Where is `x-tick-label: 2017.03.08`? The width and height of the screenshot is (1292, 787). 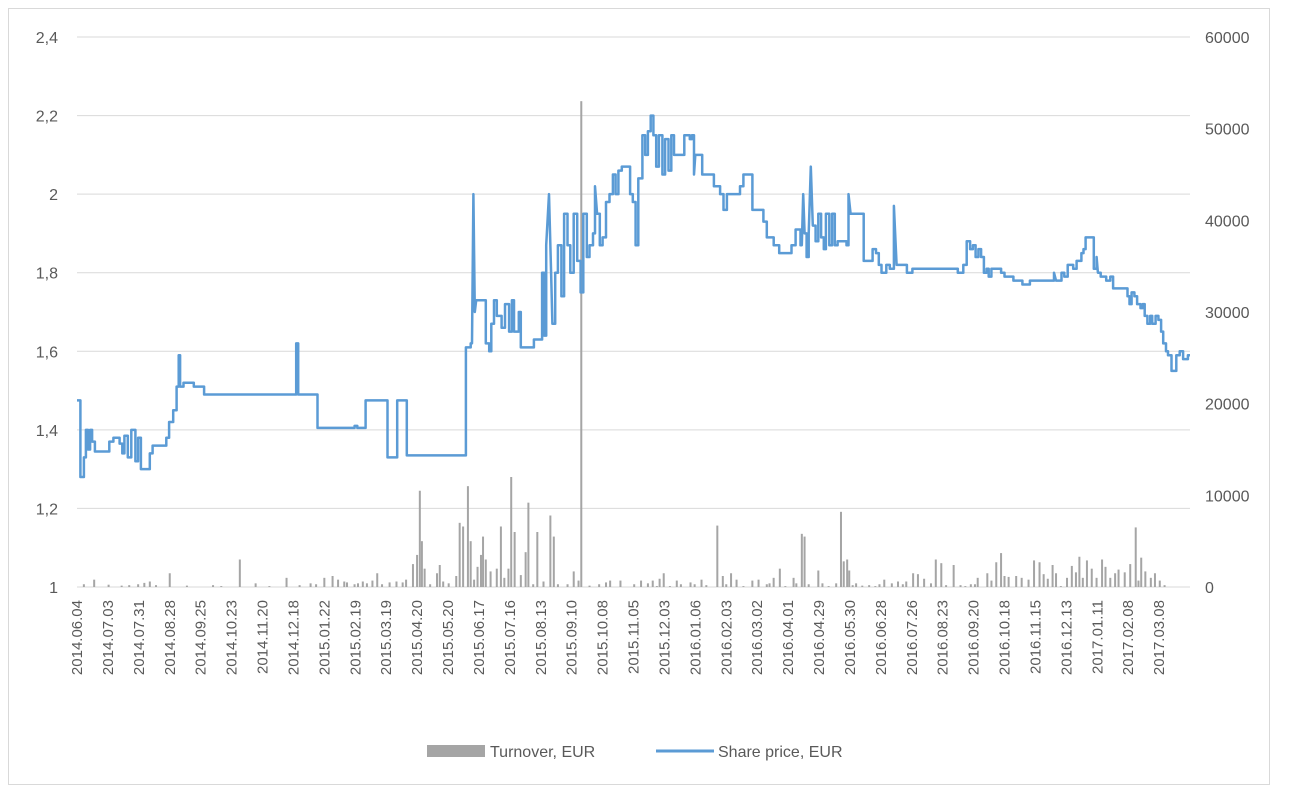
x-tick-label: 2017.03.08 is located at coordinates (1159, 637).